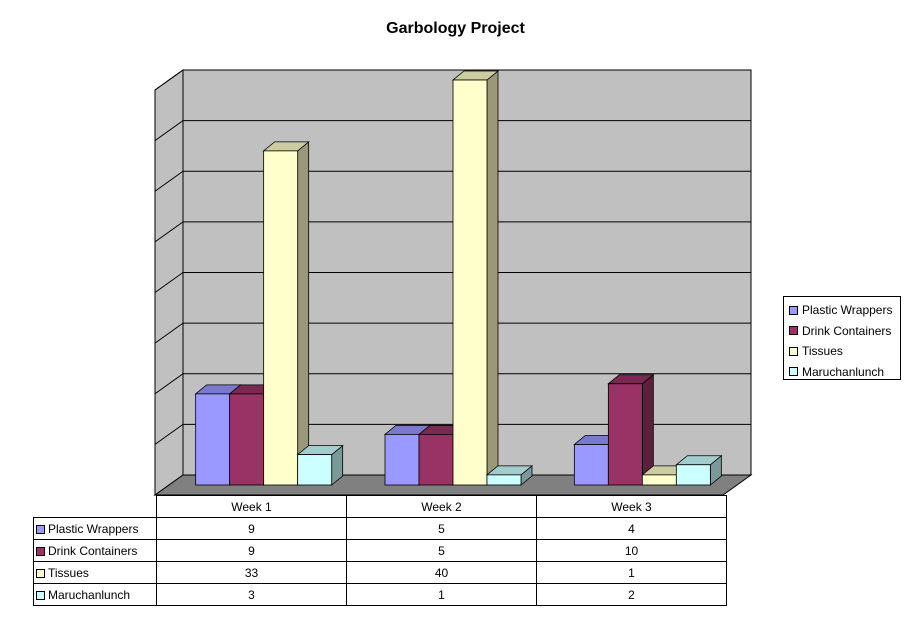 This screenshot has height=623, width=911. I want to click on chart-title: Garbology Project, so click(455, 28).